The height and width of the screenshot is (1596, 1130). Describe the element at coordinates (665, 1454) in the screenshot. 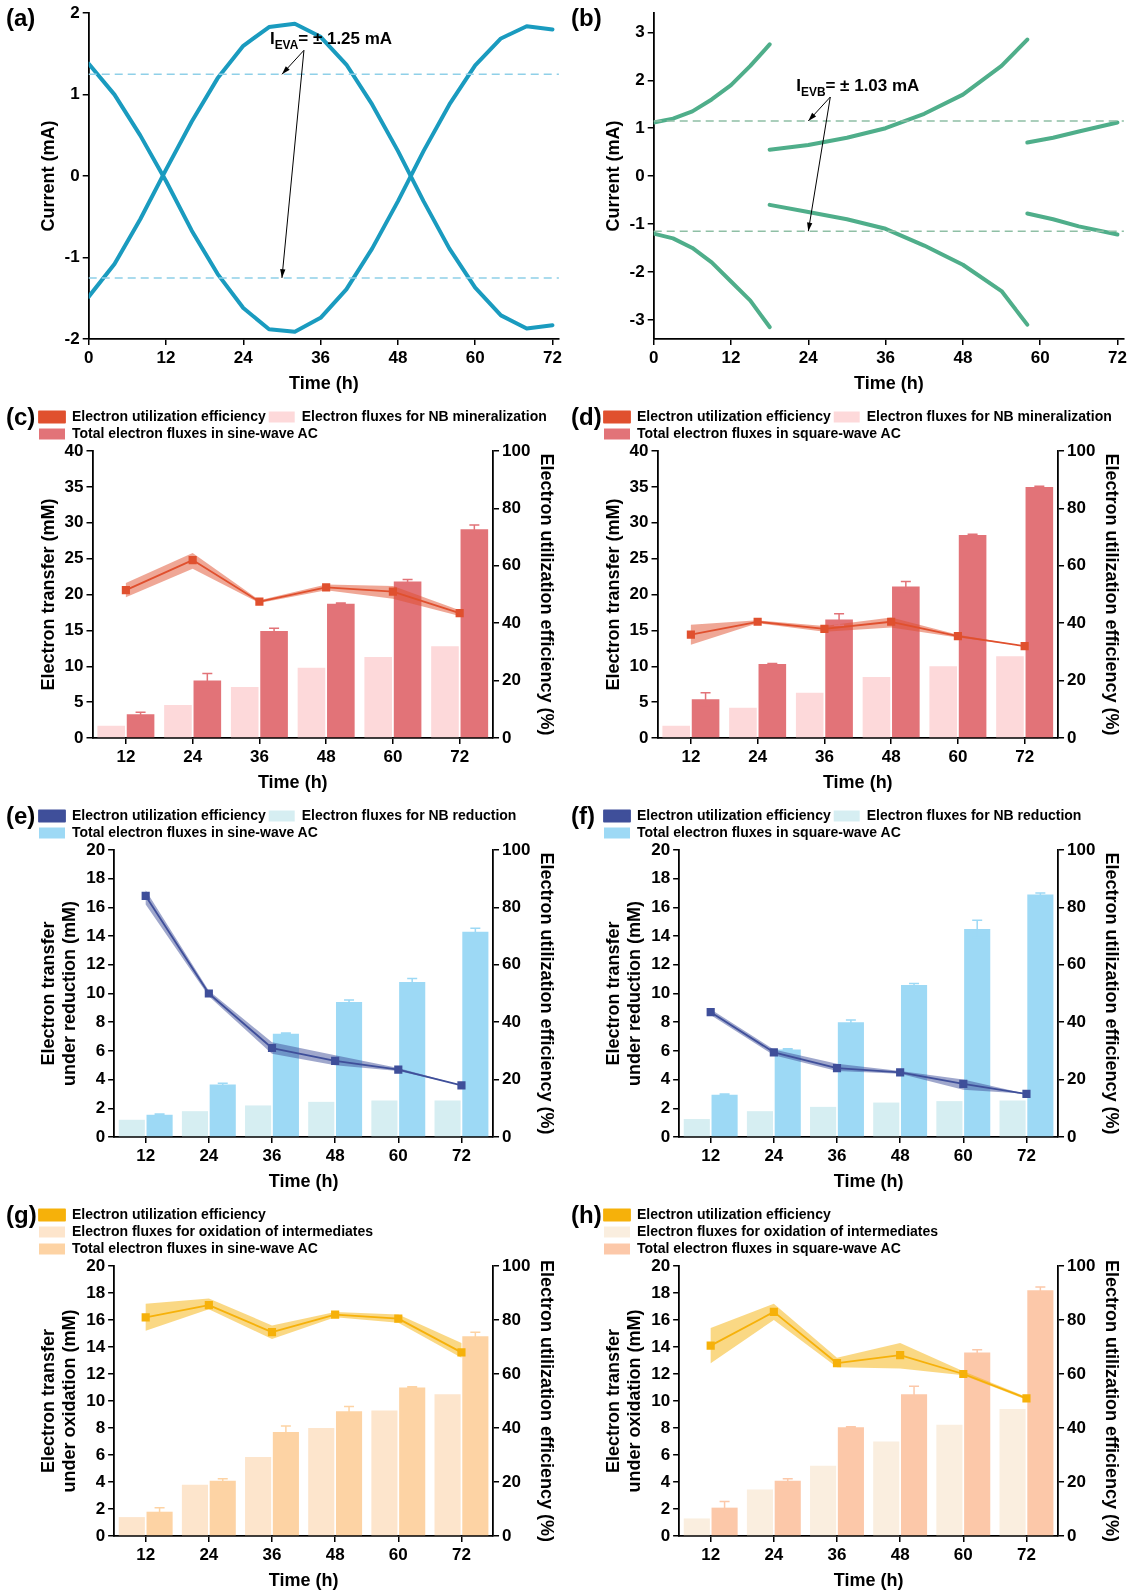

I see `y-tick-label: 6` at that location.